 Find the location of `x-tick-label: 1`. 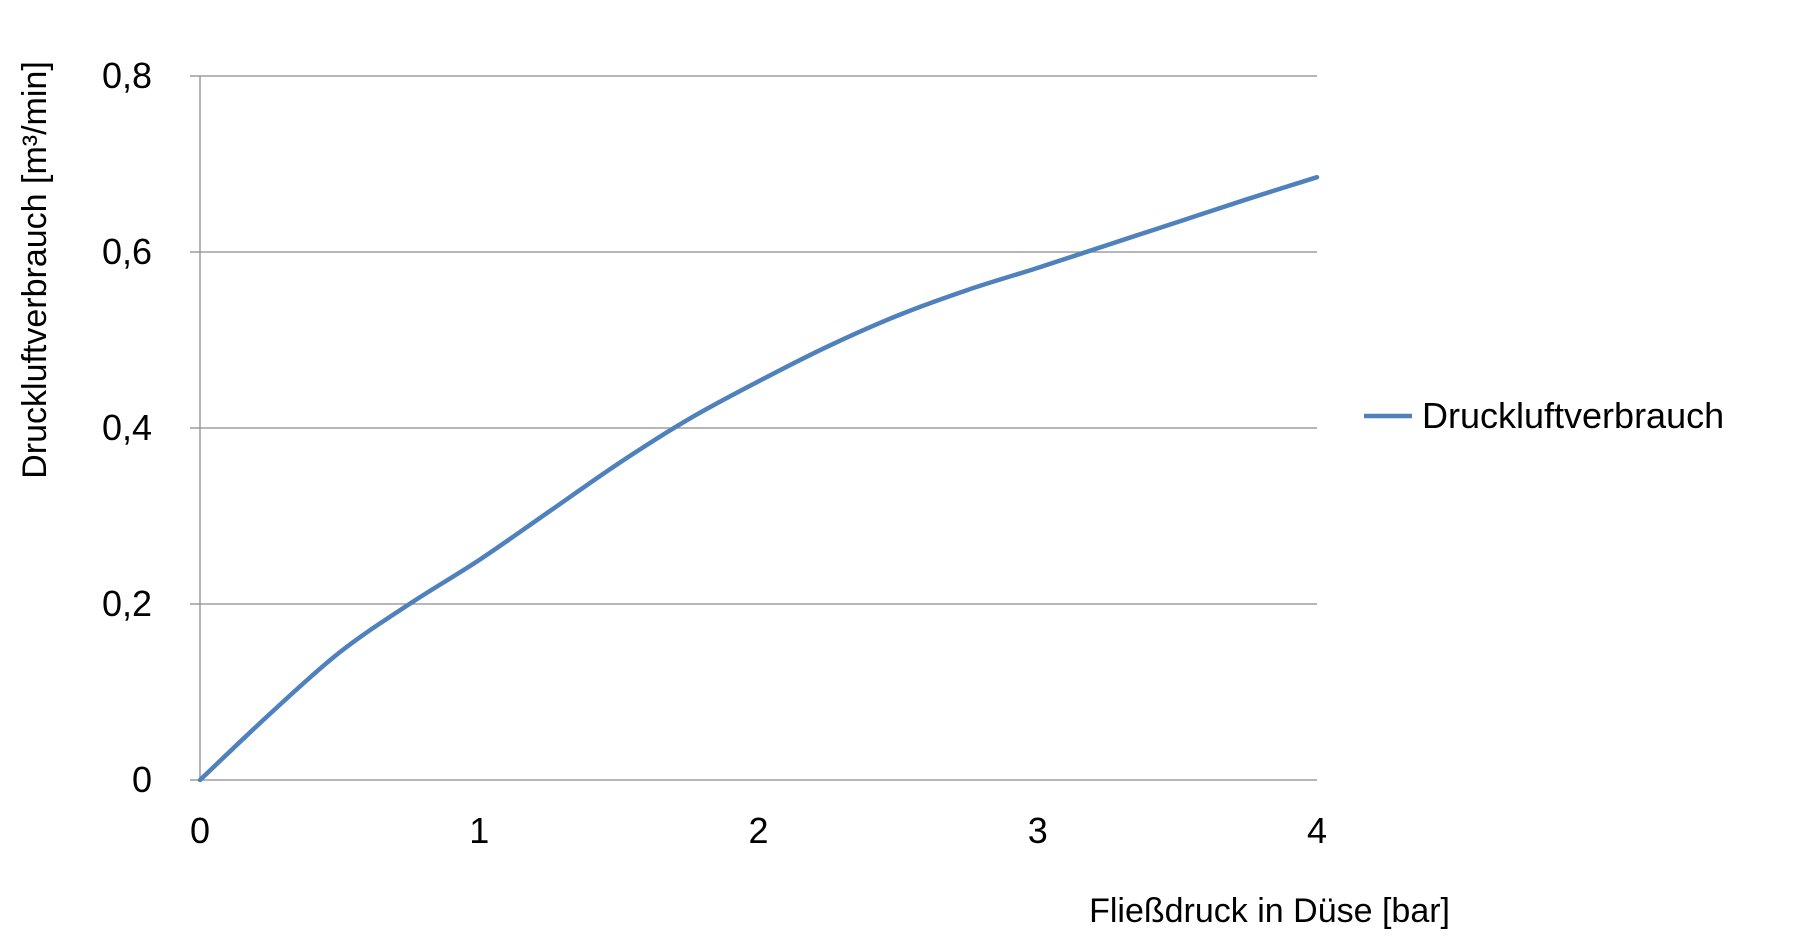

x-tick-label: 1 is located at coordinates (479, 830).